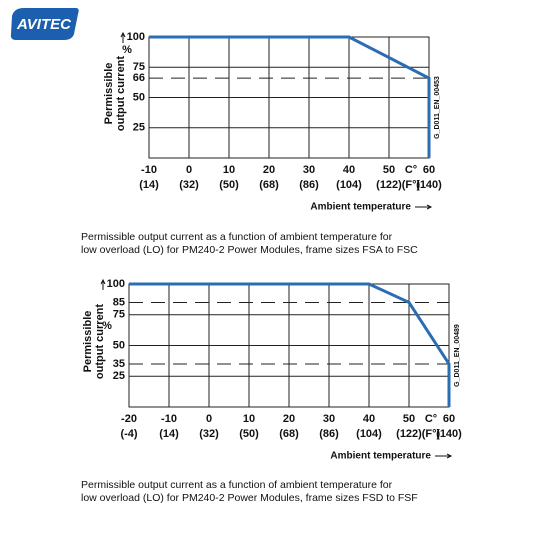 The height and width of the screenshot is (560, 560). Describe the element at coordinates (129, 419) in the screenshot. I see `x-tick-label: -20` at that location.